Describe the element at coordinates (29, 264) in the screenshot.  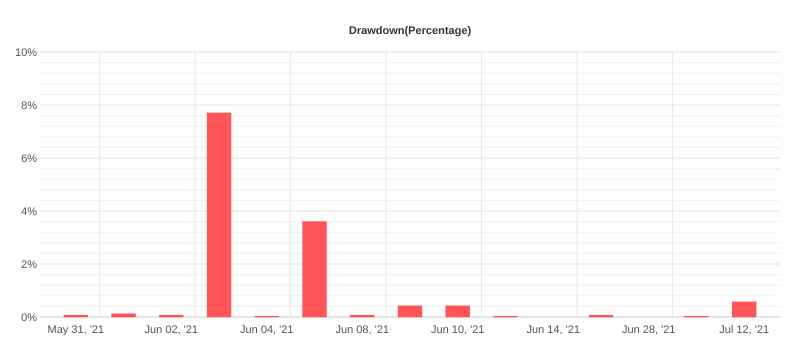
I see `y-tick-label: 2%` at that location.